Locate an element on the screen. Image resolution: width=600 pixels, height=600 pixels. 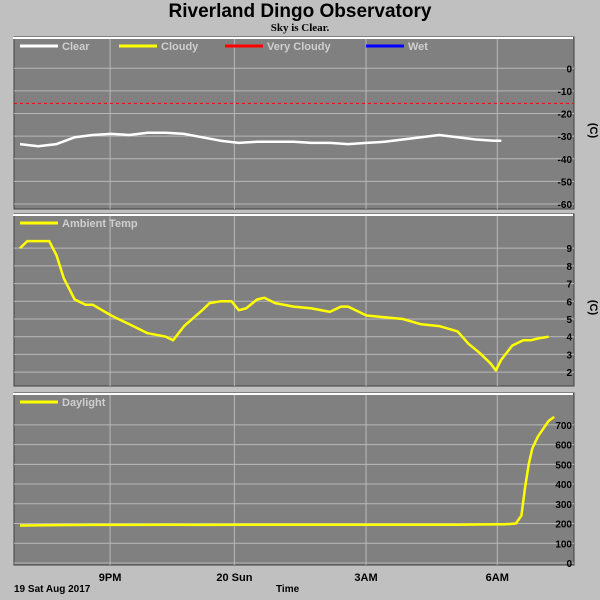
legend-label: Ambient Temp is located at coordinates (100, 224).